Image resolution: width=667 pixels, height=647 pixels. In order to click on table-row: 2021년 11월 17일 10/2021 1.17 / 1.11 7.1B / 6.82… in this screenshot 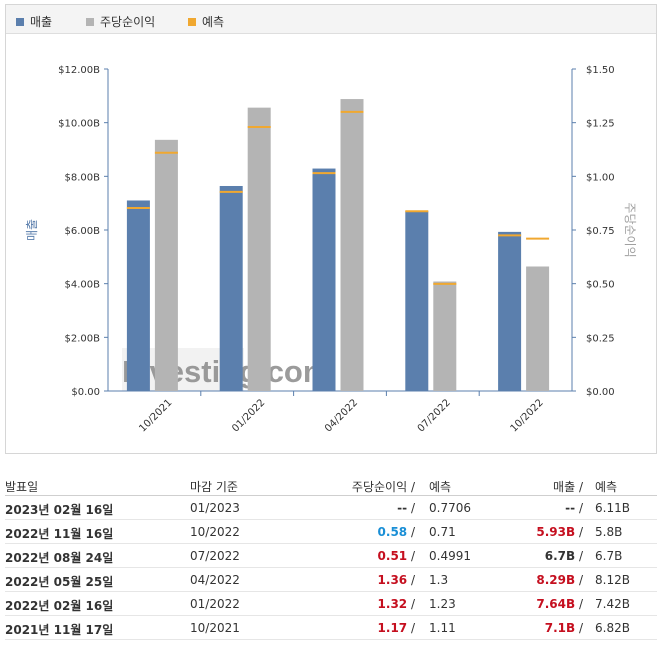, I will do `click(331, 628)`.